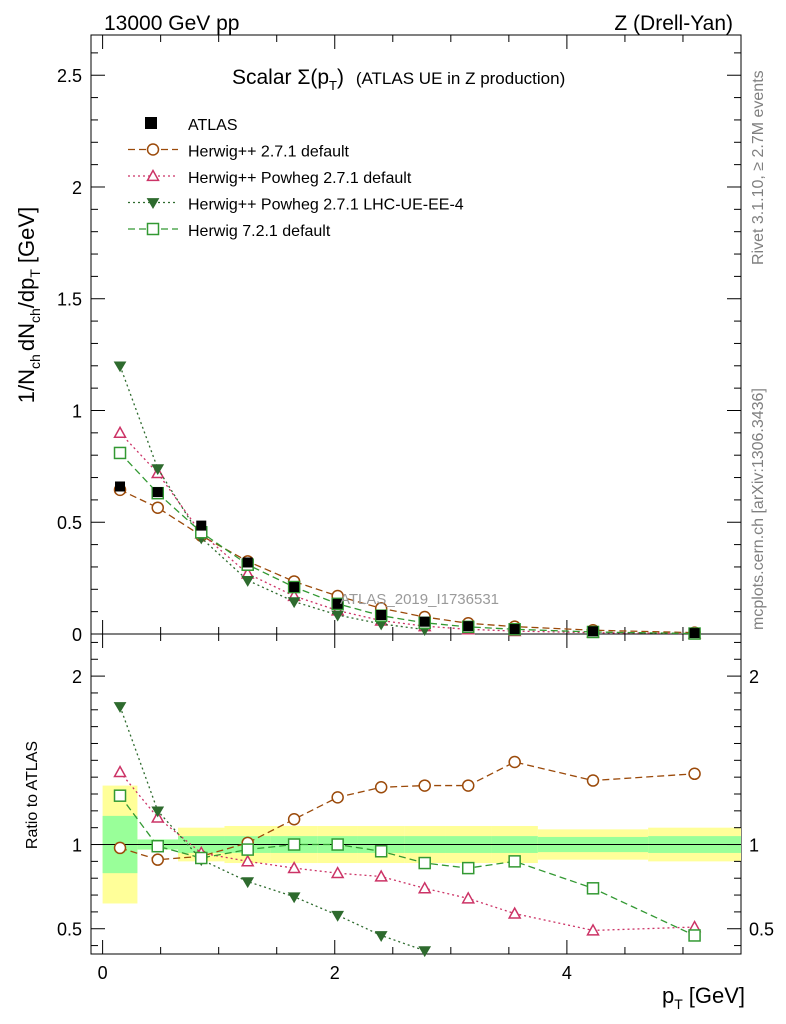  Describe the element at coordinates (26, 293) in the screenshot. I see `y-label-dp: /dp` at that location.